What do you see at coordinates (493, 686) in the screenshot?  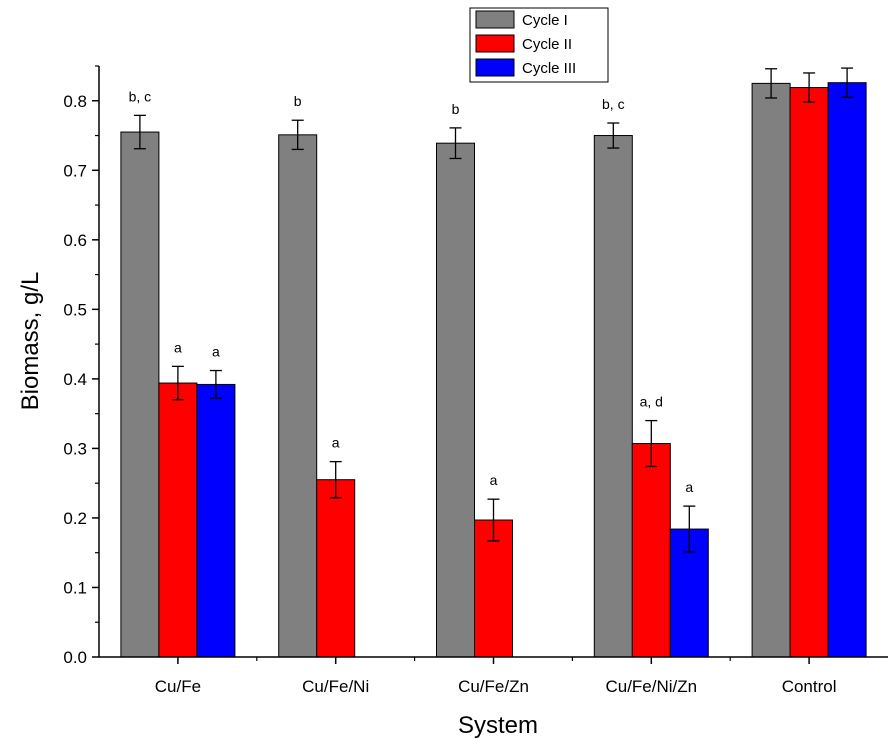 I see `x-tick-label: Cu/Fe/Zn` at bounding box center [493, 686].